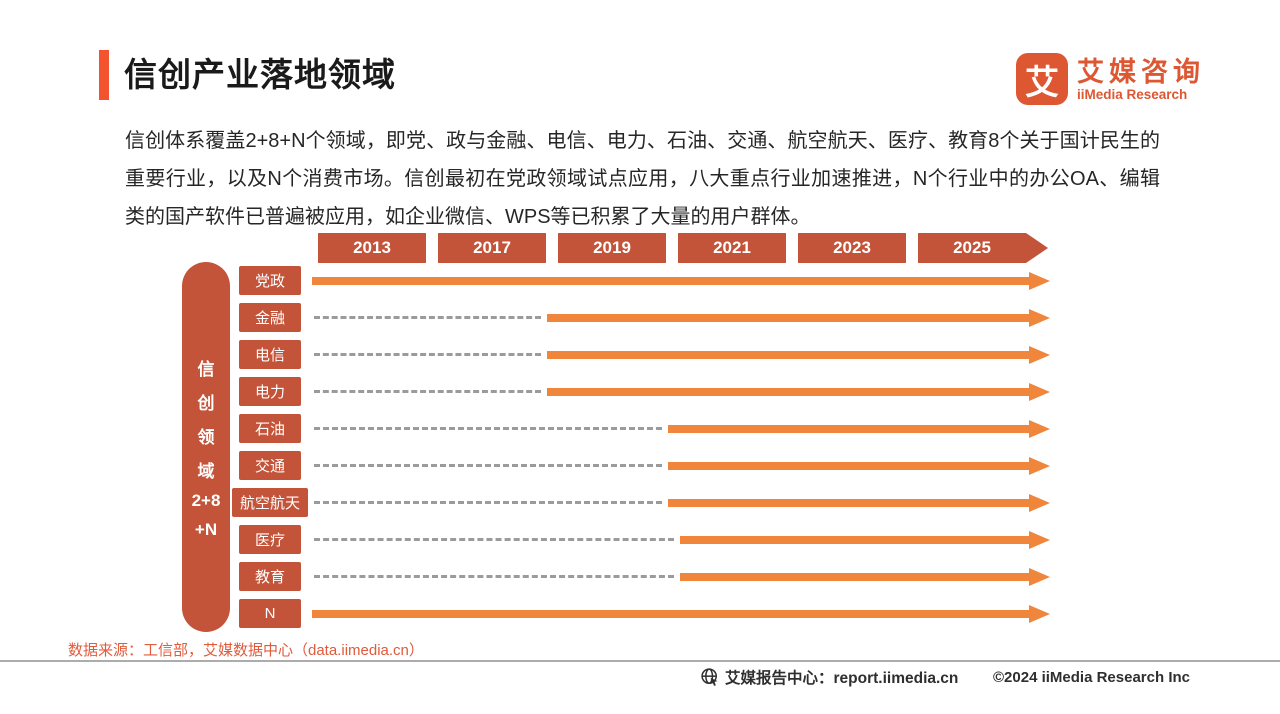 Image resolution: width=1280 pixels, height=714 pixels. I want to click on label-cell: 金融, so click(270, 317).